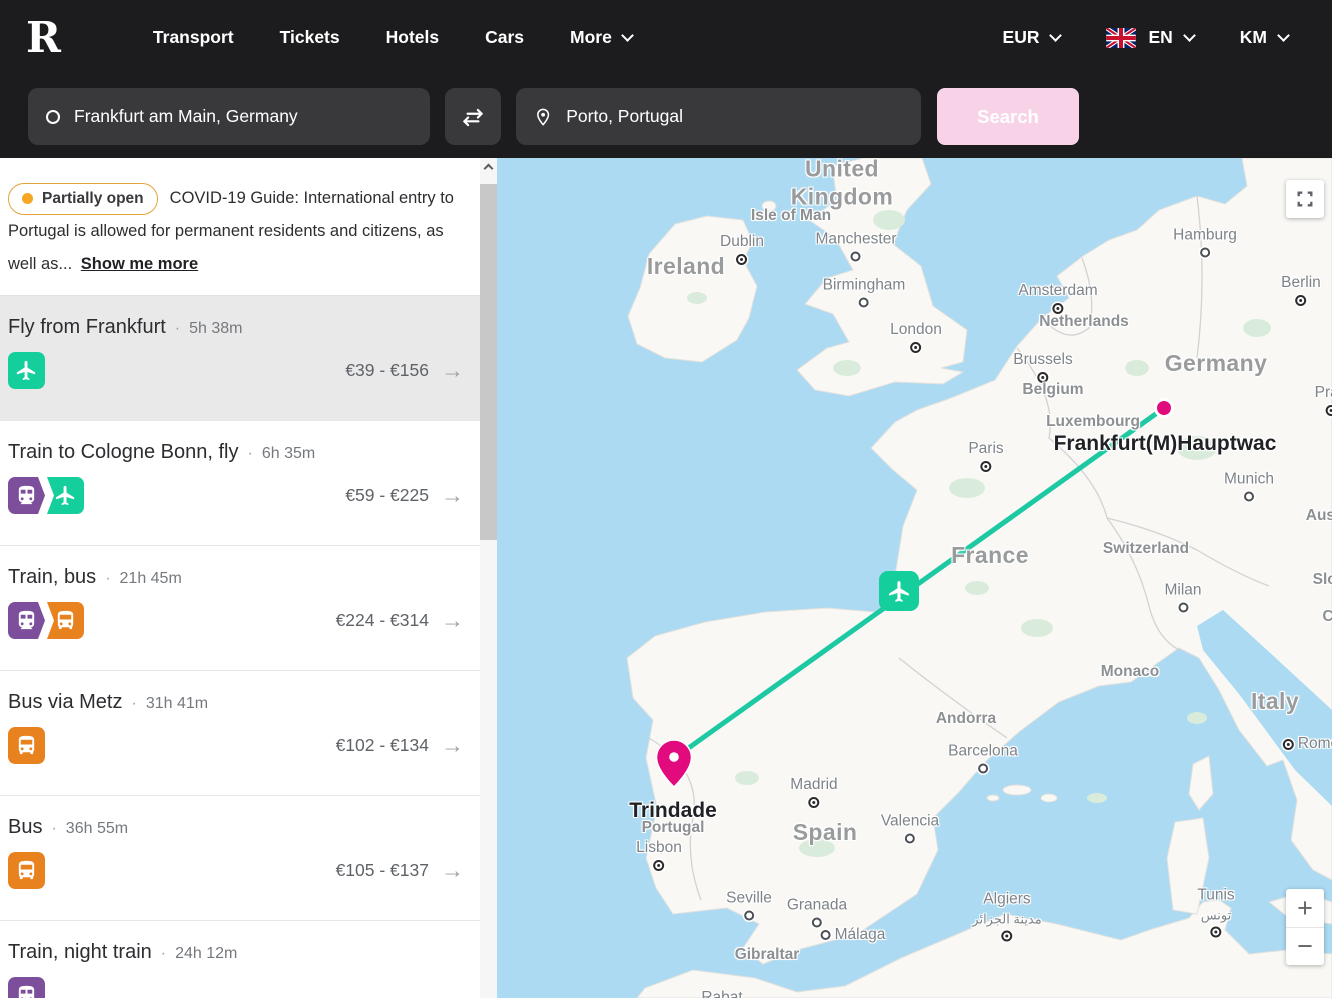  Describe the element at coordinates (734, 116) in the screenshot. I see `destination-input` at that location.